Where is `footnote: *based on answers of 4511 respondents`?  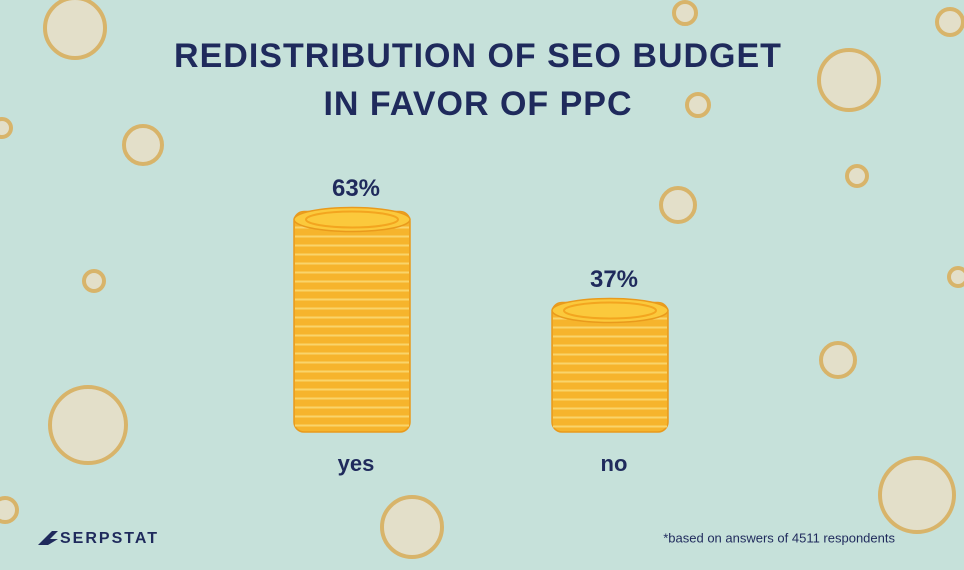
footnote: *based on answers of 4511 respondents is located at coordinates (779, 537).